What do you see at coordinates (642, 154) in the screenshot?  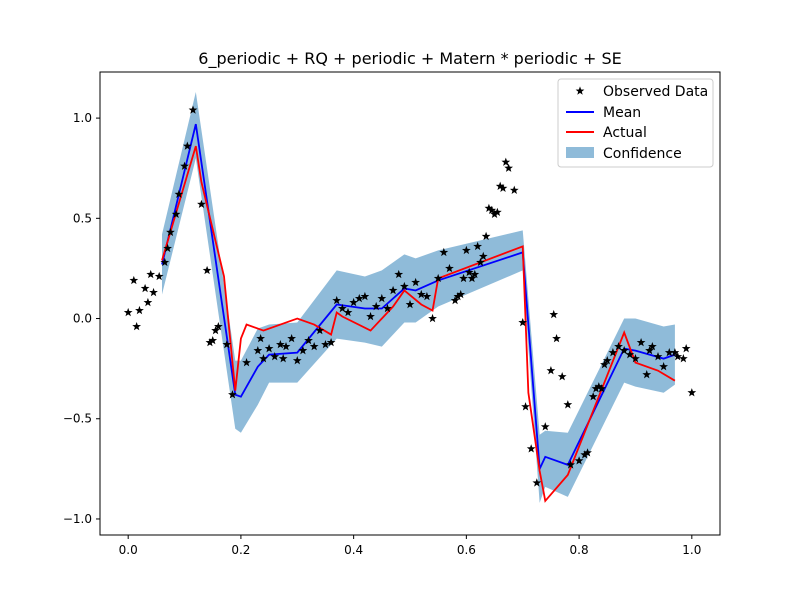 I see `legend-confidence-label: Confidence` at bounding box center [642, 154].